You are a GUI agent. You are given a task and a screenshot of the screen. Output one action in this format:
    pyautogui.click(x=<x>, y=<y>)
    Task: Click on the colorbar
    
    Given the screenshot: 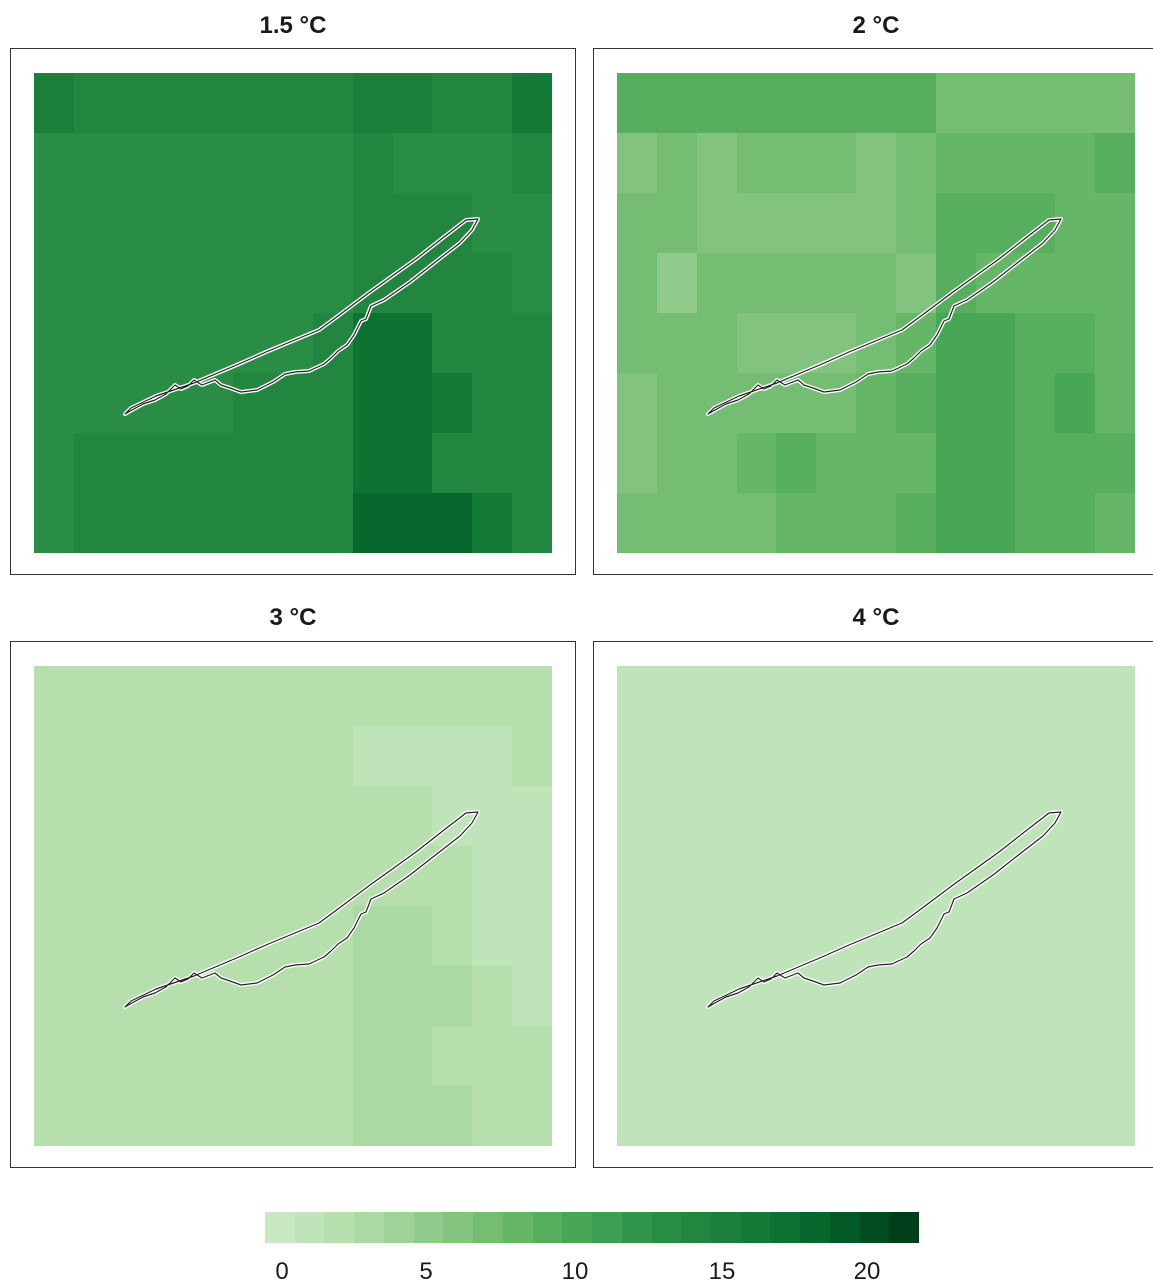 What is the action you would take?
    pyautogui.click(x=592, y=1227)
    